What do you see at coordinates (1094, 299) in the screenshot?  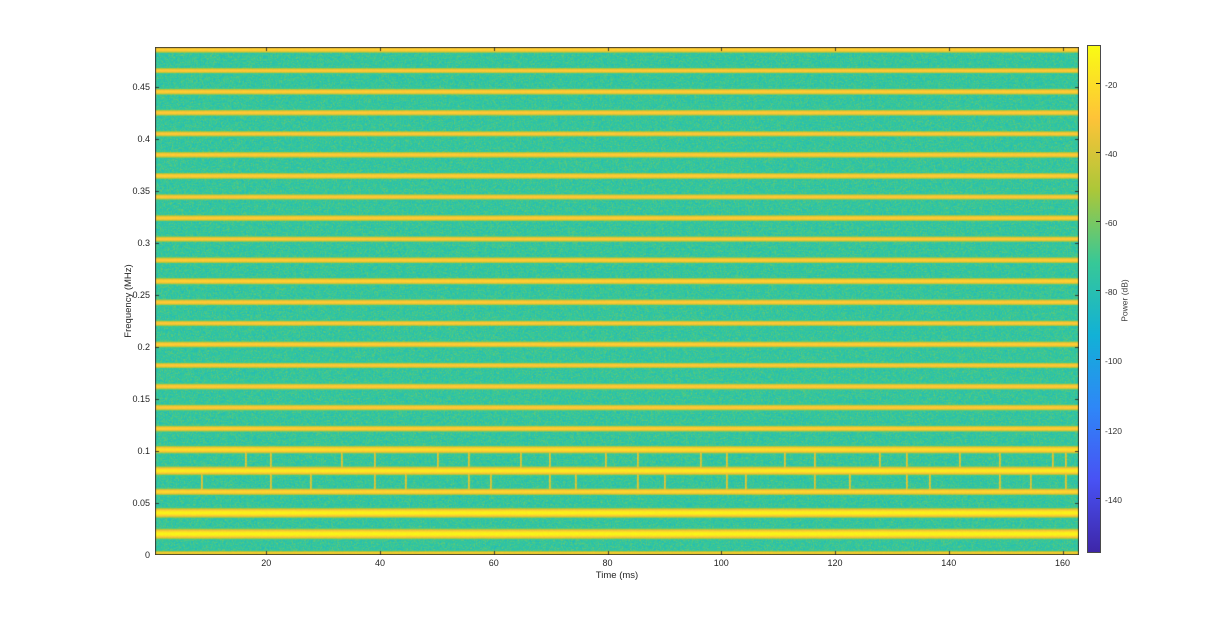 I see `colorbar` at bounding box center [1094, 299].